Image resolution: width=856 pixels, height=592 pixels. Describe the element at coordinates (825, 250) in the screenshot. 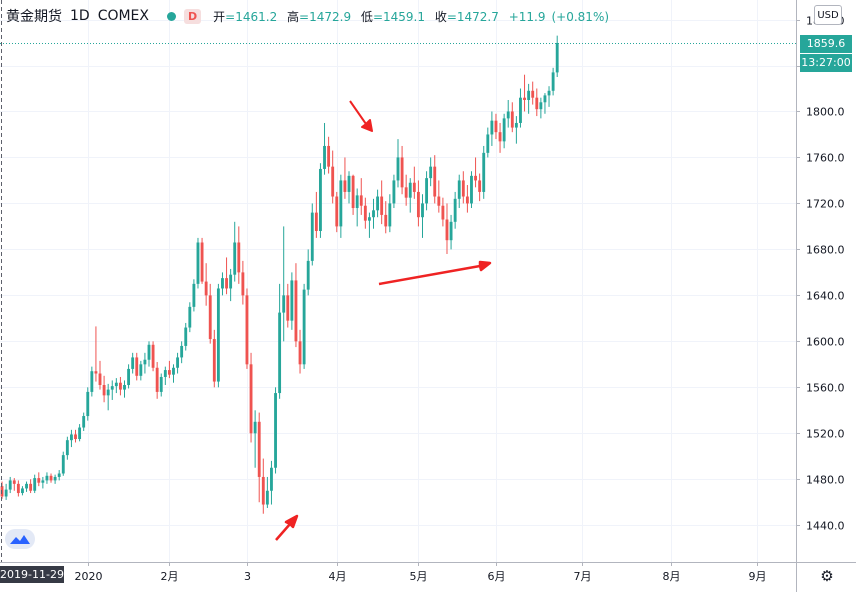

I see `y-tick-label: 1680.0` at that location.